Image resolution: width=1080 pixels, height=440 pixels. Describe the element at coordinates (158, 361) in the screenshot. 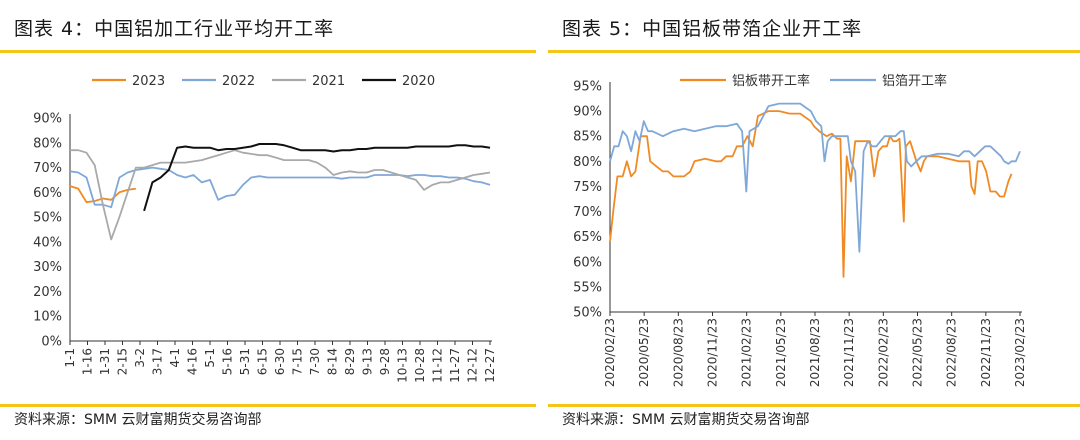

I see `x-tick-label: 3-17` at that location.